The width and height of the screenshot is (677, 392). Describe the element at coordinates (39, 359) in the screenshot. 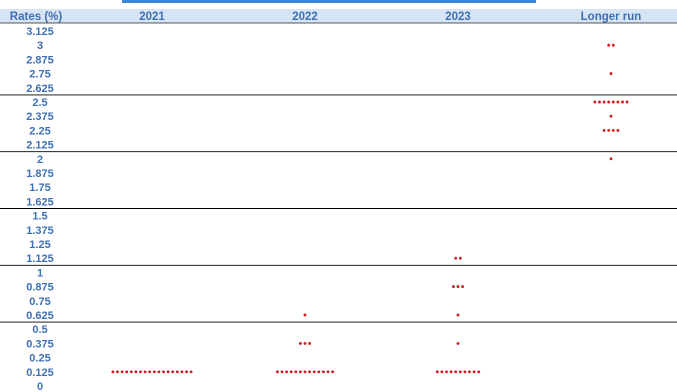

I see `y-tick-label: 0.25` at that location.